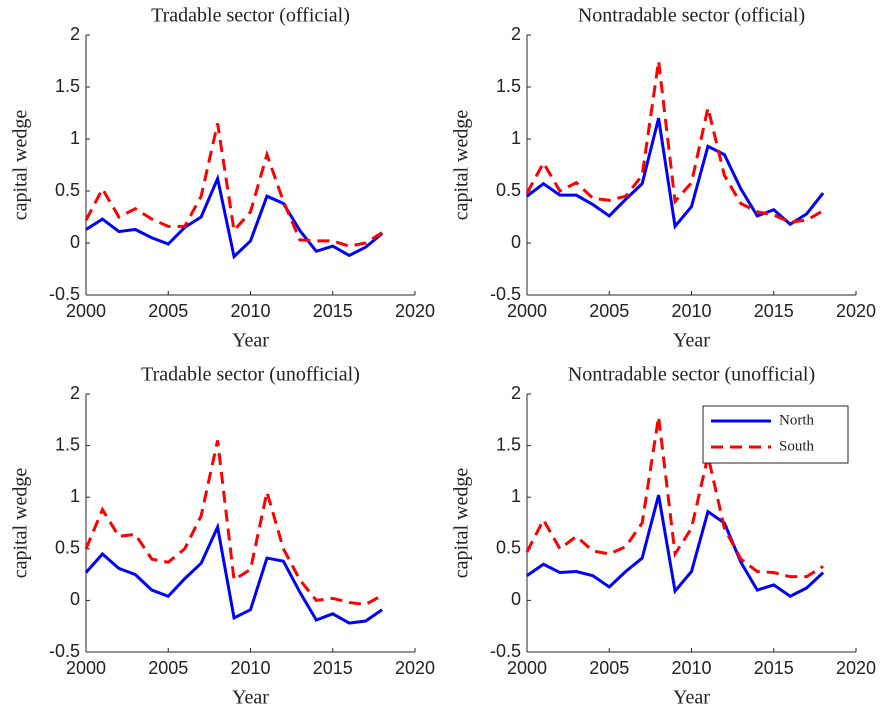 The image size is (887, 712). I want to click on chart-title: Nontradable sector (official), so click(691, 16).